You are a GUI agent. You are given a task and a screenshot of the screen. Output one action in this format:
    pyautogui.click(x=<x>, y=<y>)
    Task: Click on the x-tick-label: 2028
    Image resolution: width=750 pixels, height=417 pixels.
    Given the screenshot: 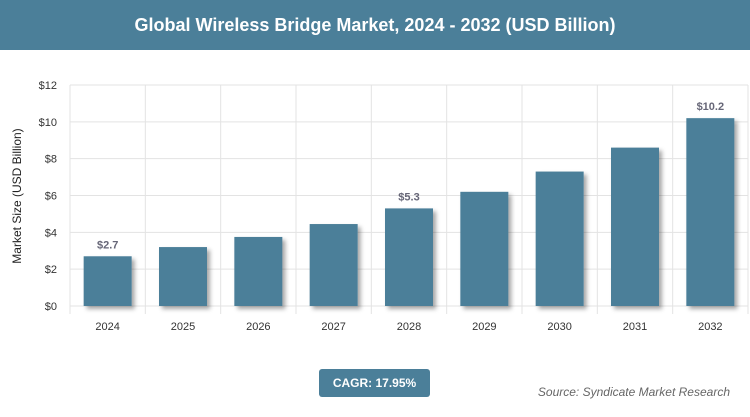 What is the action you would take?
    pyautogui.click(x=409, y=327)
    